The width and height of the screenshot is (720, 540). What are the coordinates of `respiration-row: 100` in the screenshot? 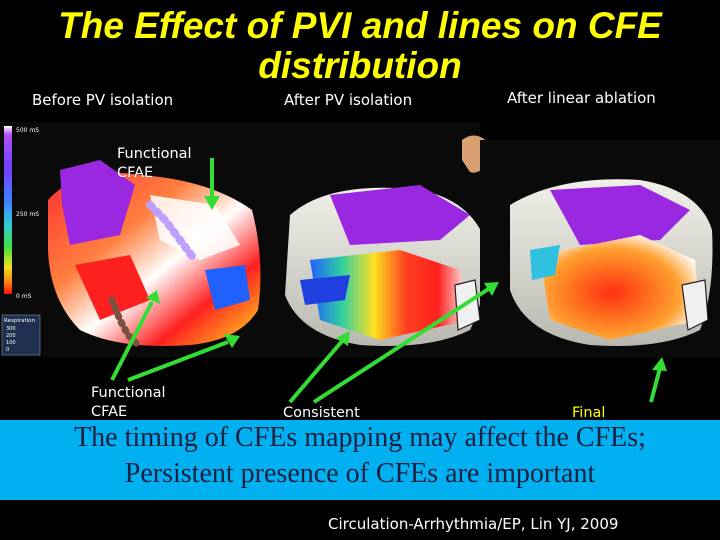 It's located at (11, 343).